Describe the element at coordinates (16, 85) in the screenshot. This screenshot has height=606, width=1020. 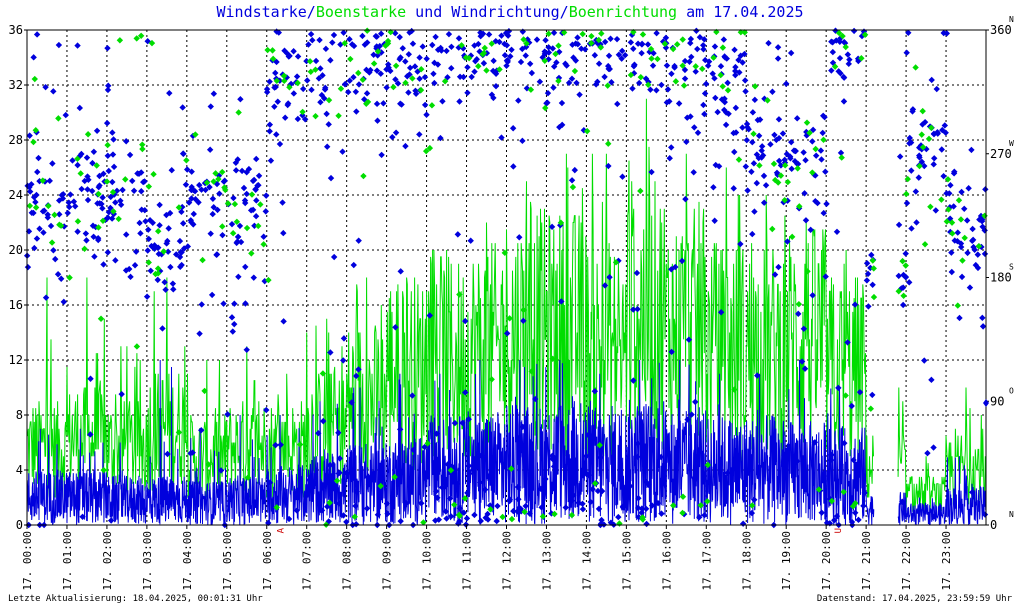
I see `y-left-tick-label: 32` at that location.